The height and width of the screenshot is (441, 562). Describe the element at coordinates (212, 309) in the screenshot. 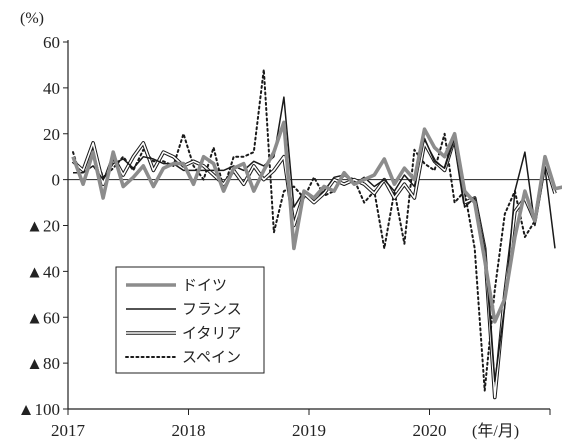

I see `legend-label: フランス` at that location.